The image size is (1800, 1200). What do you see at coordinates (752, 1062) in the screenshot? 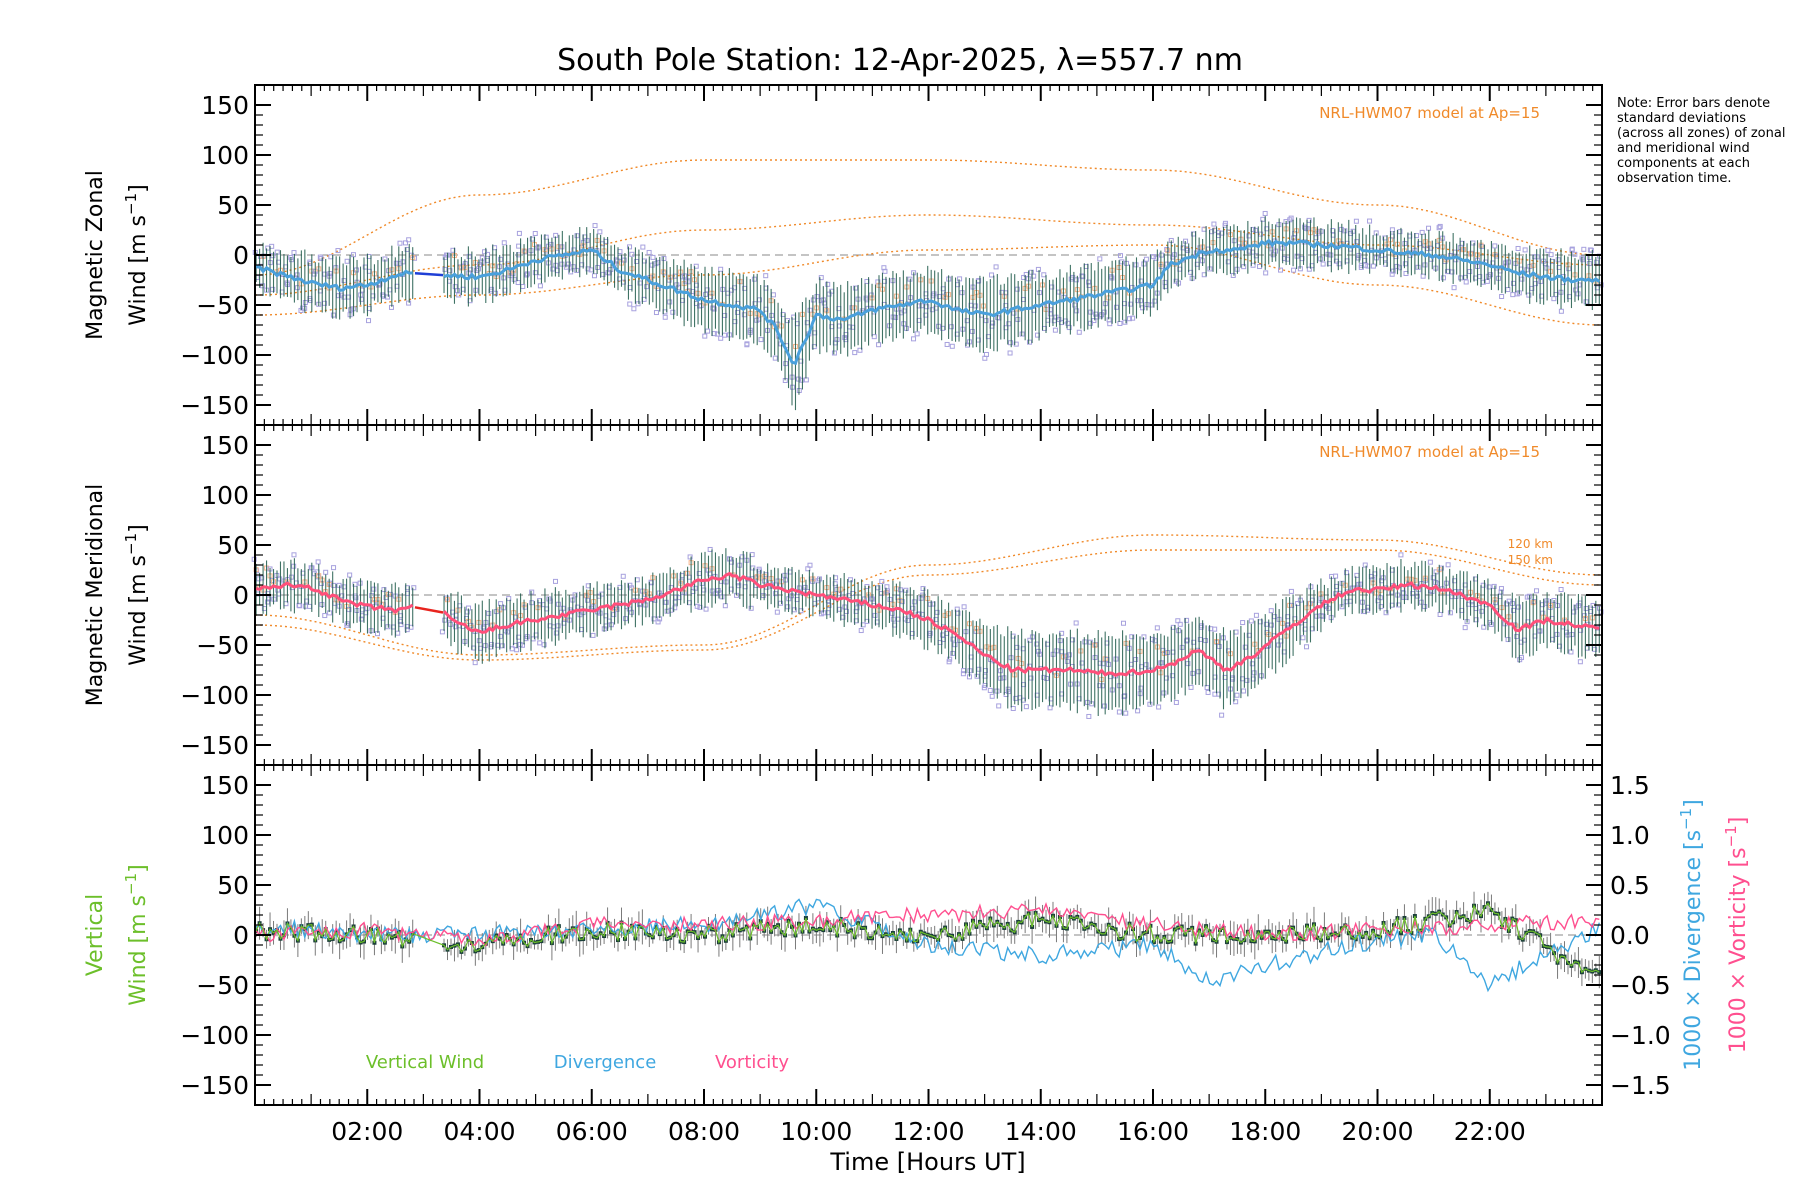
I see `legend-vorticity: Vorticity` at bounding box center [752, 1062].